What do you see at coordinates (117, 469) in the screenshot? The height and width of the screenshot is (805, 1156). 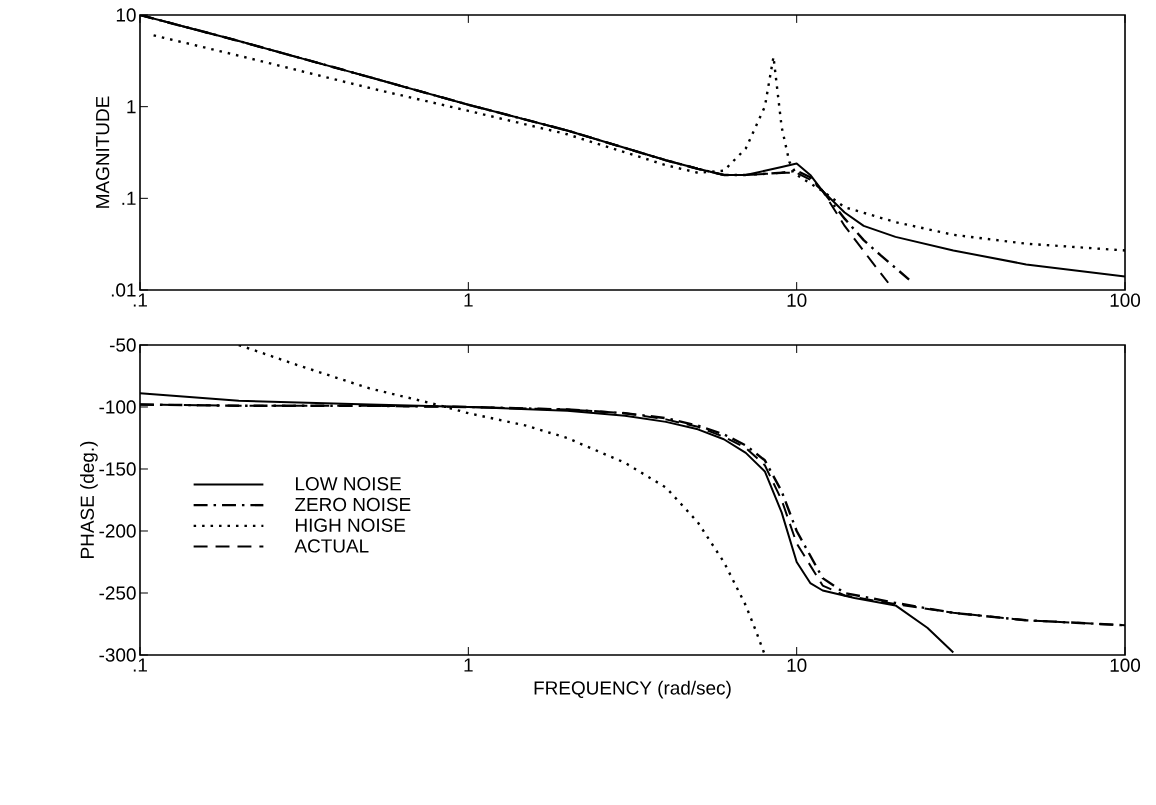 I see `y-tick-label: -150` at bounding box center [117, 469].